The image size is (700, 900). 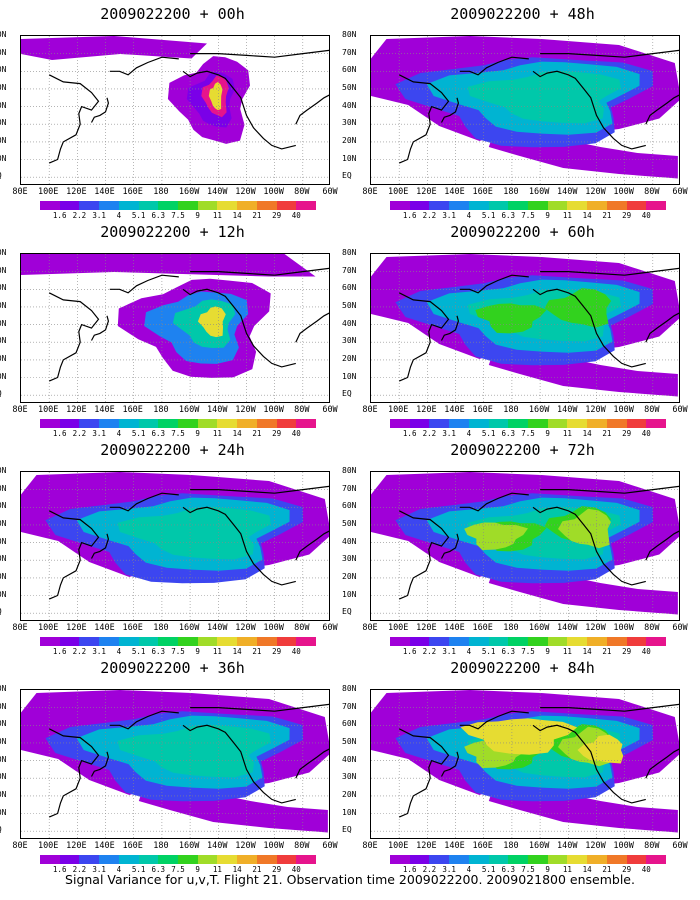 I want to click on colorbar, so click(x=528, y=205).